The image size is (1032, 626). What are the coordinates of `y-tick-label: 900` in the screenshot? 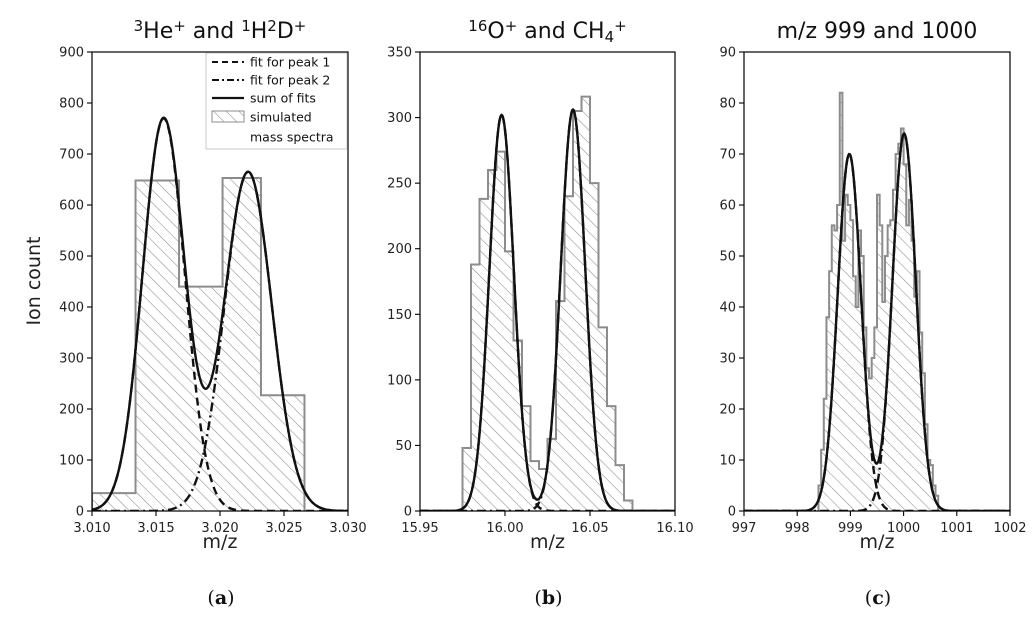 It's located at (71, 53).